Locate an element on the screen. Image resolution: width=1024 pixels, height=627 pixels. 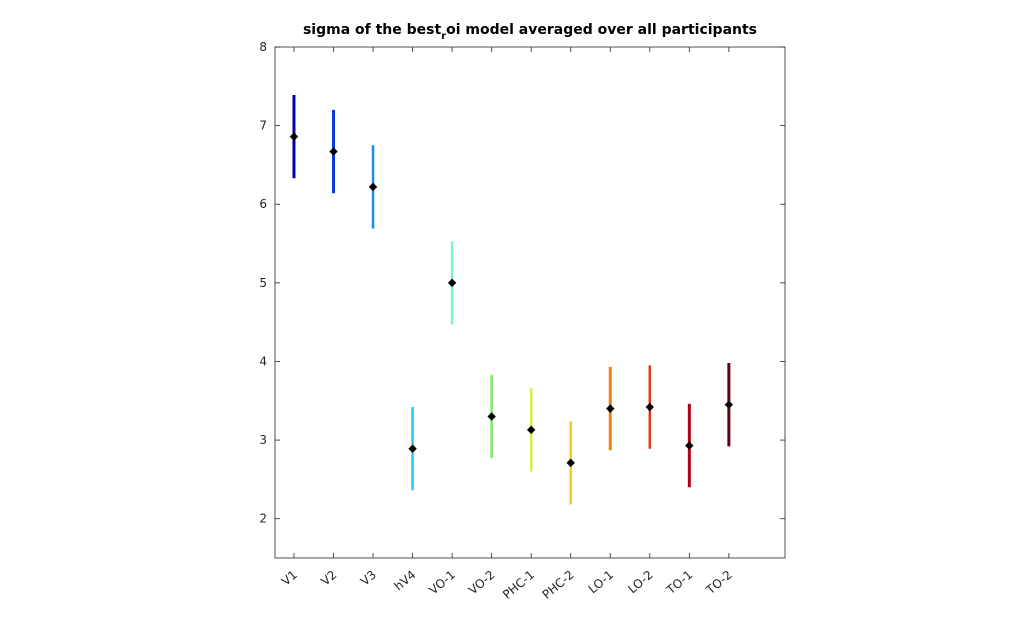
y-tick-label: 2 is located at coordinates (263, 519).